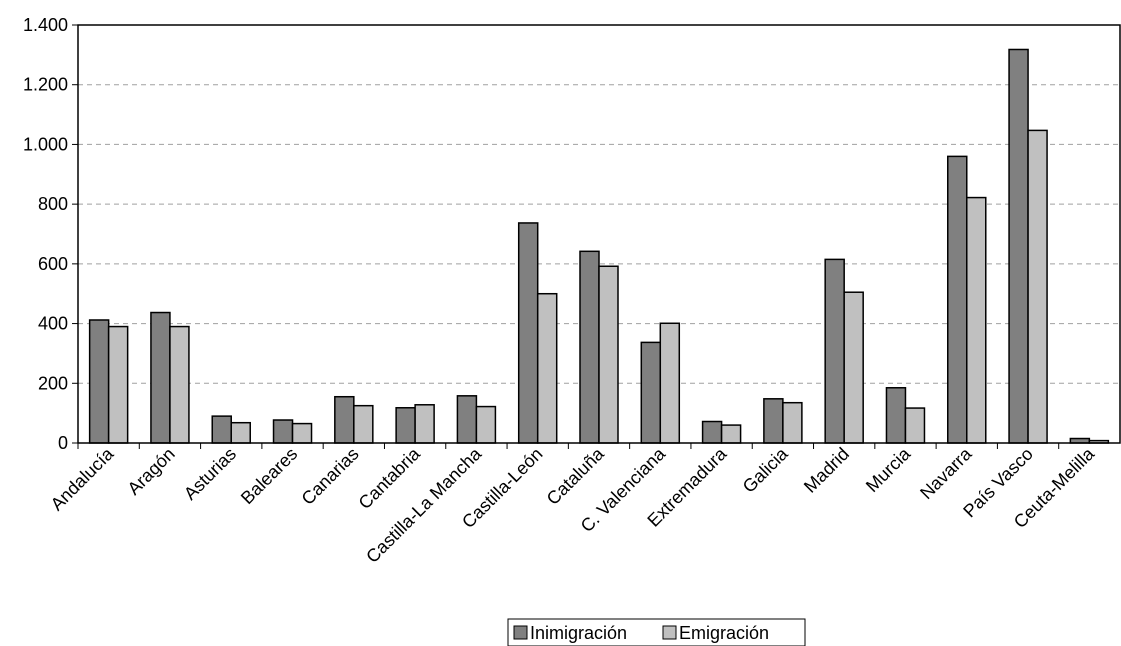  I want to click on bar-emigracion-asturias, so click(240, 432).